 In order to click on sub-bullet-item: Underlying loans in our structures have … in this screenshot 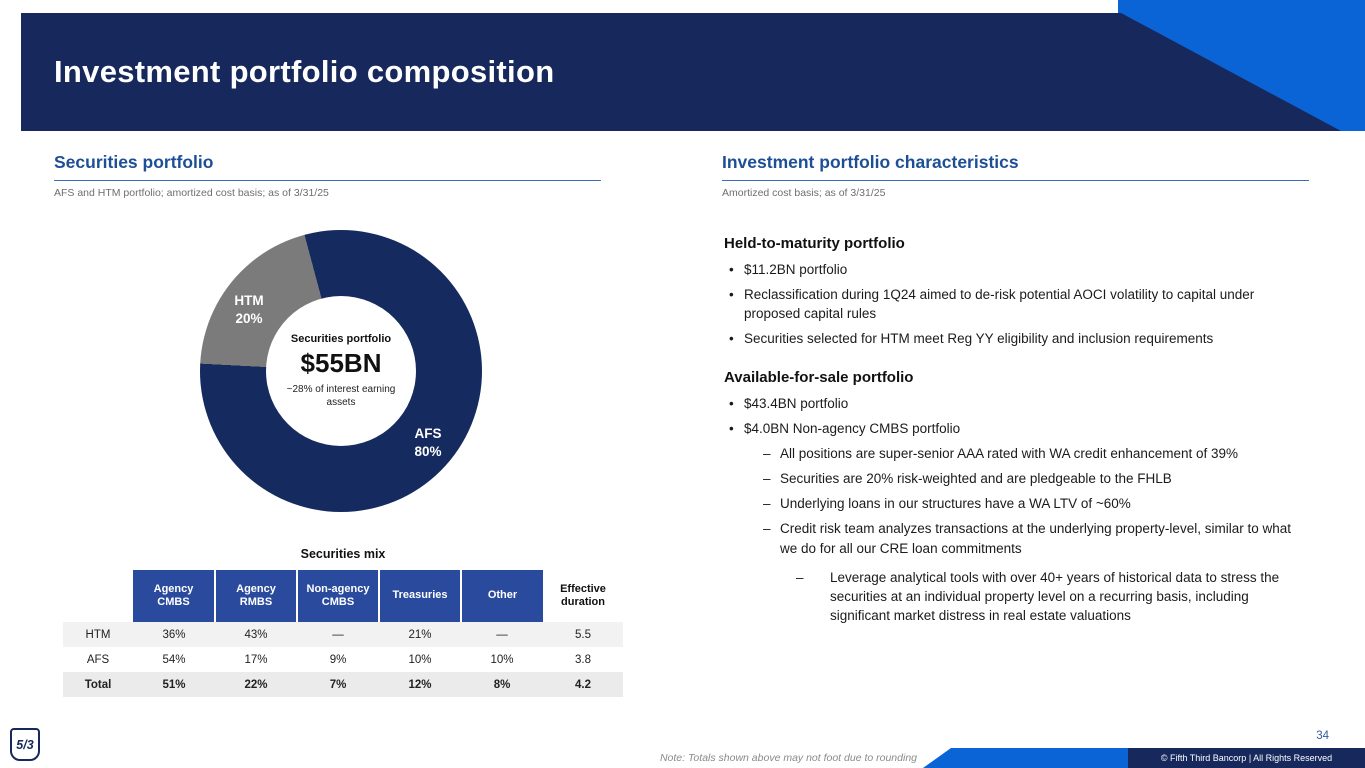, I will do `click(1015, 503)`.